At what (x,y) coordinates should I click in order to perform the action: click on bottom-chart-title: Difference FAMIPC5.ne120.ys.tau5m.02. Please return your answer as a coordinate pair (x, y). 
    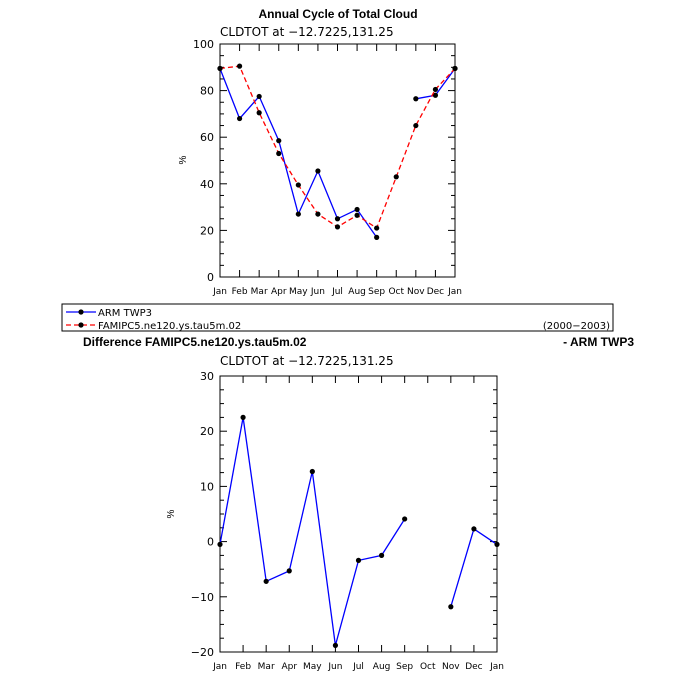
    Looking at the image, I should click on (195, 342).